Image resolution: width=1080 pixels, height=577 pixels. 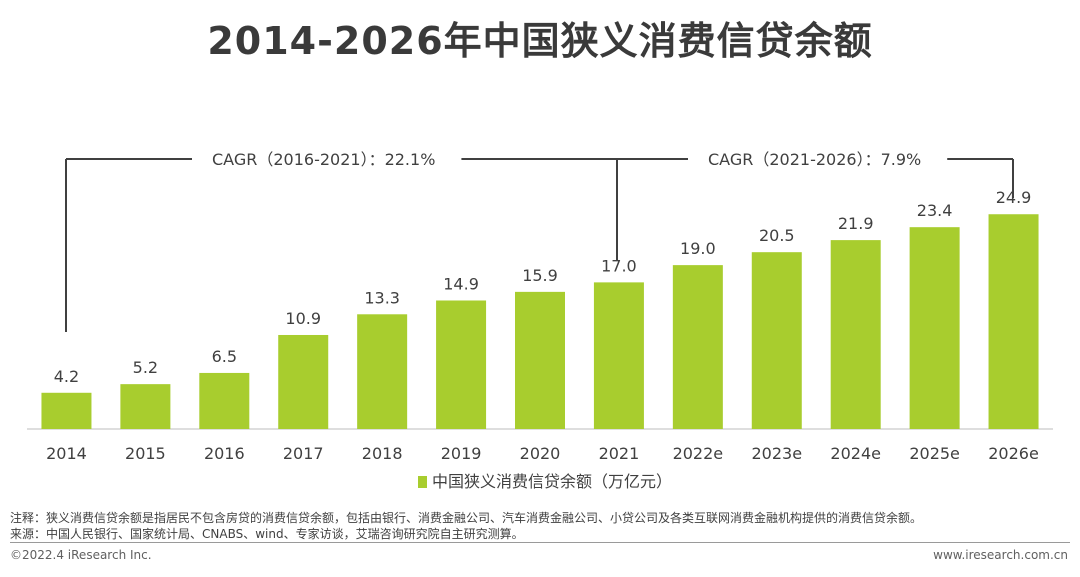 I want to click on x-tick-label-2022e: 2022e, so click(x=698, y=453).